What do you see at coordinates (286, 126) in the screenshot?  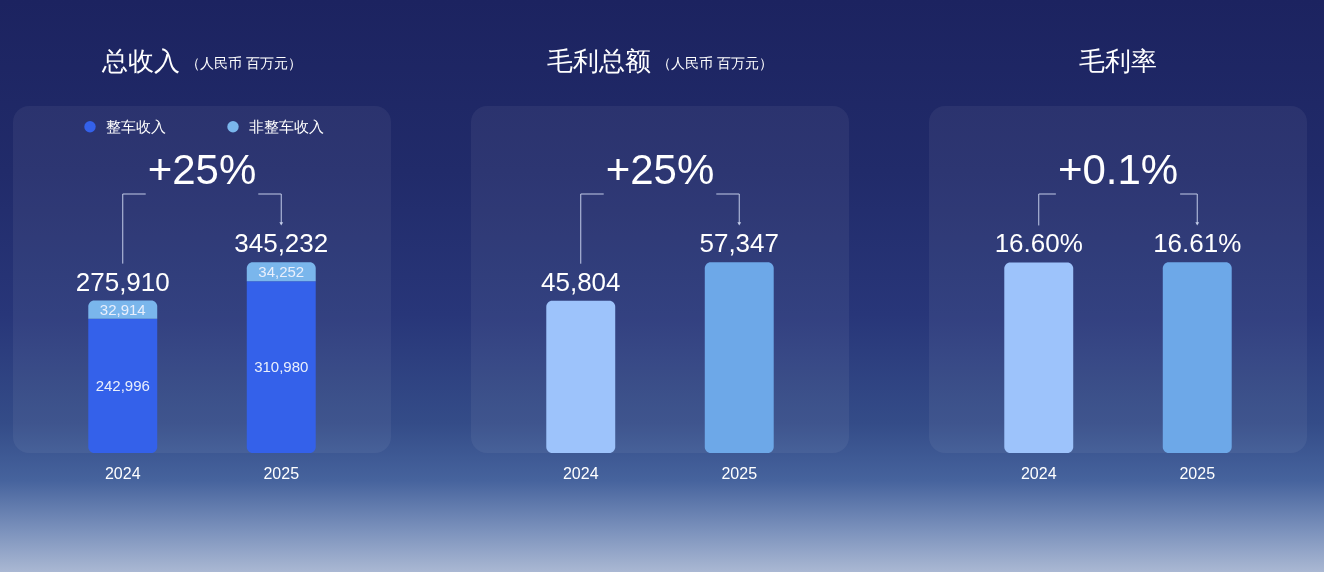 I see `legend-label: 非整车收入` at bounding box center [286, 126].